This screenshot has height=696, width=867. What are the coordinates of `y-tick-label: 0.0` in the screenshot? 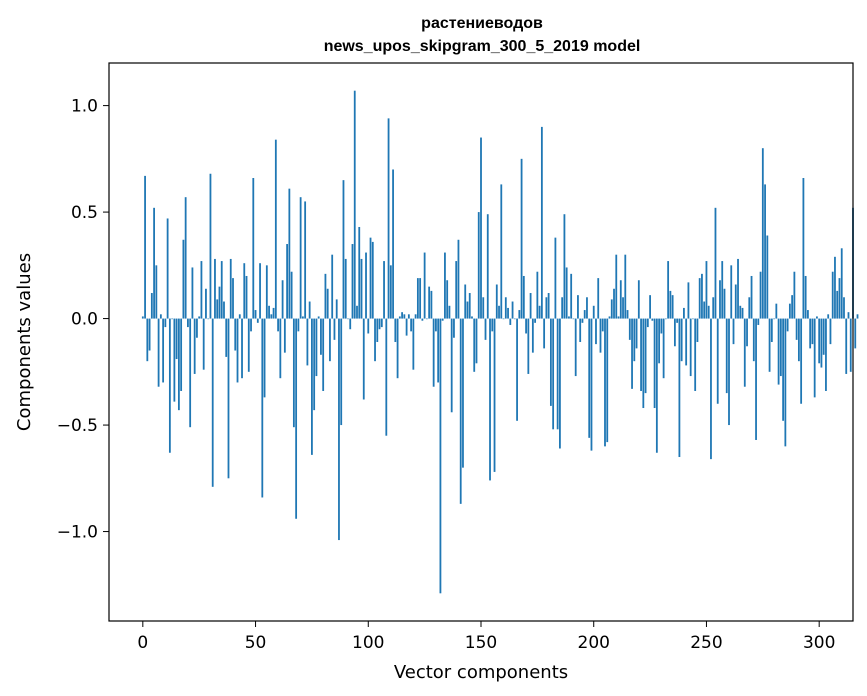 It's located at (84, 320).